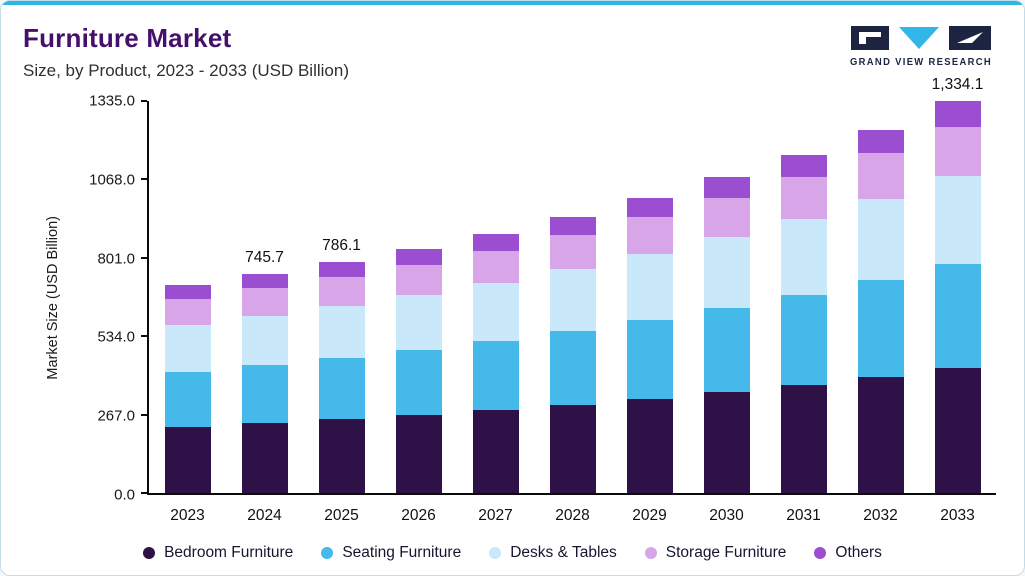 The height and width of the screenshot is (576, 1025). What do you see at coordinates (572, 368) in the screenshot?
I see `segment-seating-furniture-2028` at bounding box center [572, 368].